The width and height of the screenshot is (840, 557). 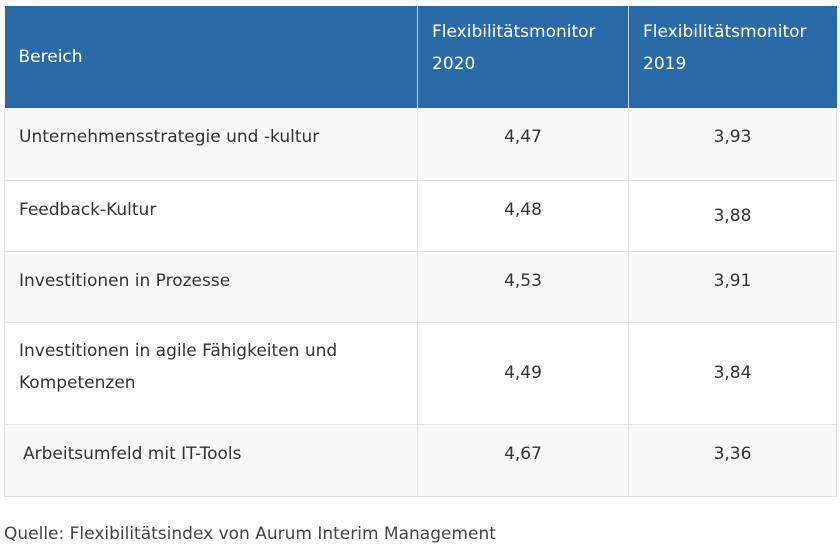 I want to click on cell-area: Arbeitsumfeld mit IT-Tools, so click(x=211, y=460).